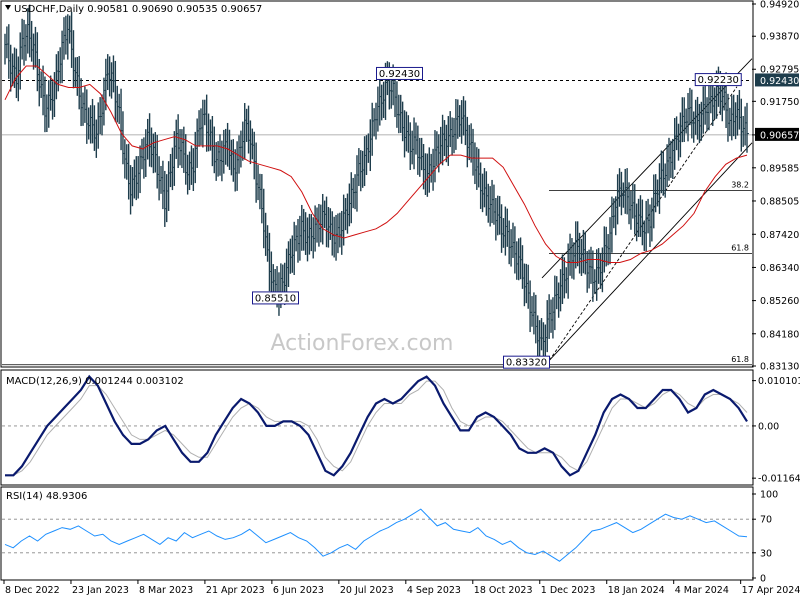  What do you see at coordinates (768, 426) in the screenshot?
I see `macd-tick-label: 0.00` at bounding box center [768, 426].